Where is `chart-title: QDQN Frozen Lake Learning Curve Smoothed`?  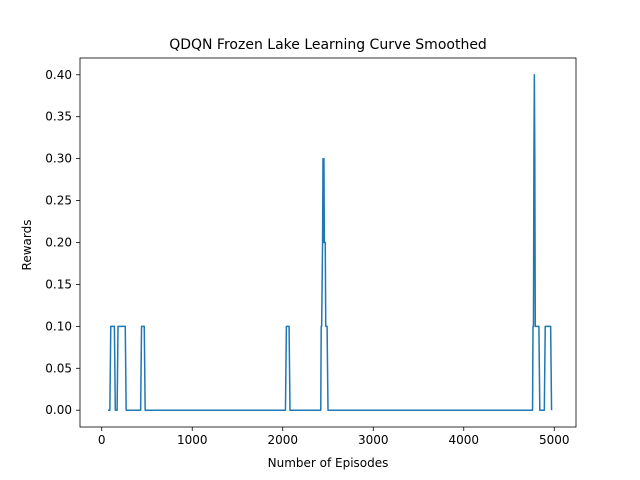 chart-title: QDQN Frozen Lake Learning Curve Smoothed is located at coordinates (328, 45).